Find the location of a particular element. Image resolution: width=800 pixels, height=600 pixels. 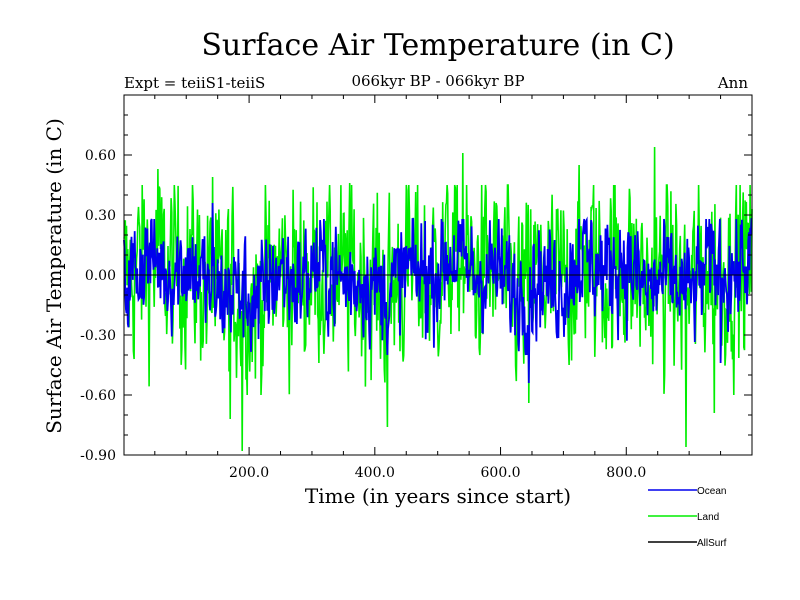

x-tick-label: 800.0 is located at coordinates (626, 473).